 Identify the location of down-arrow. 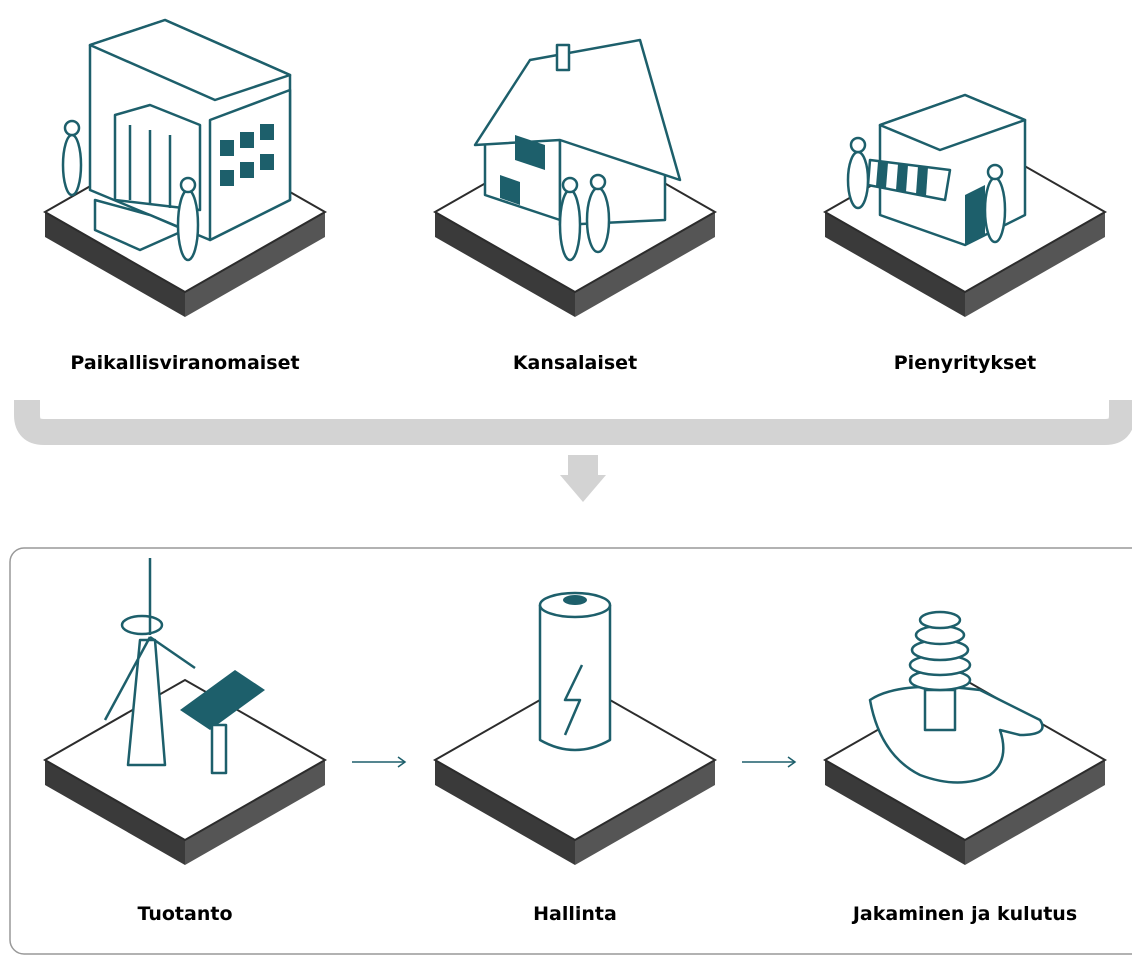
(583, 478).